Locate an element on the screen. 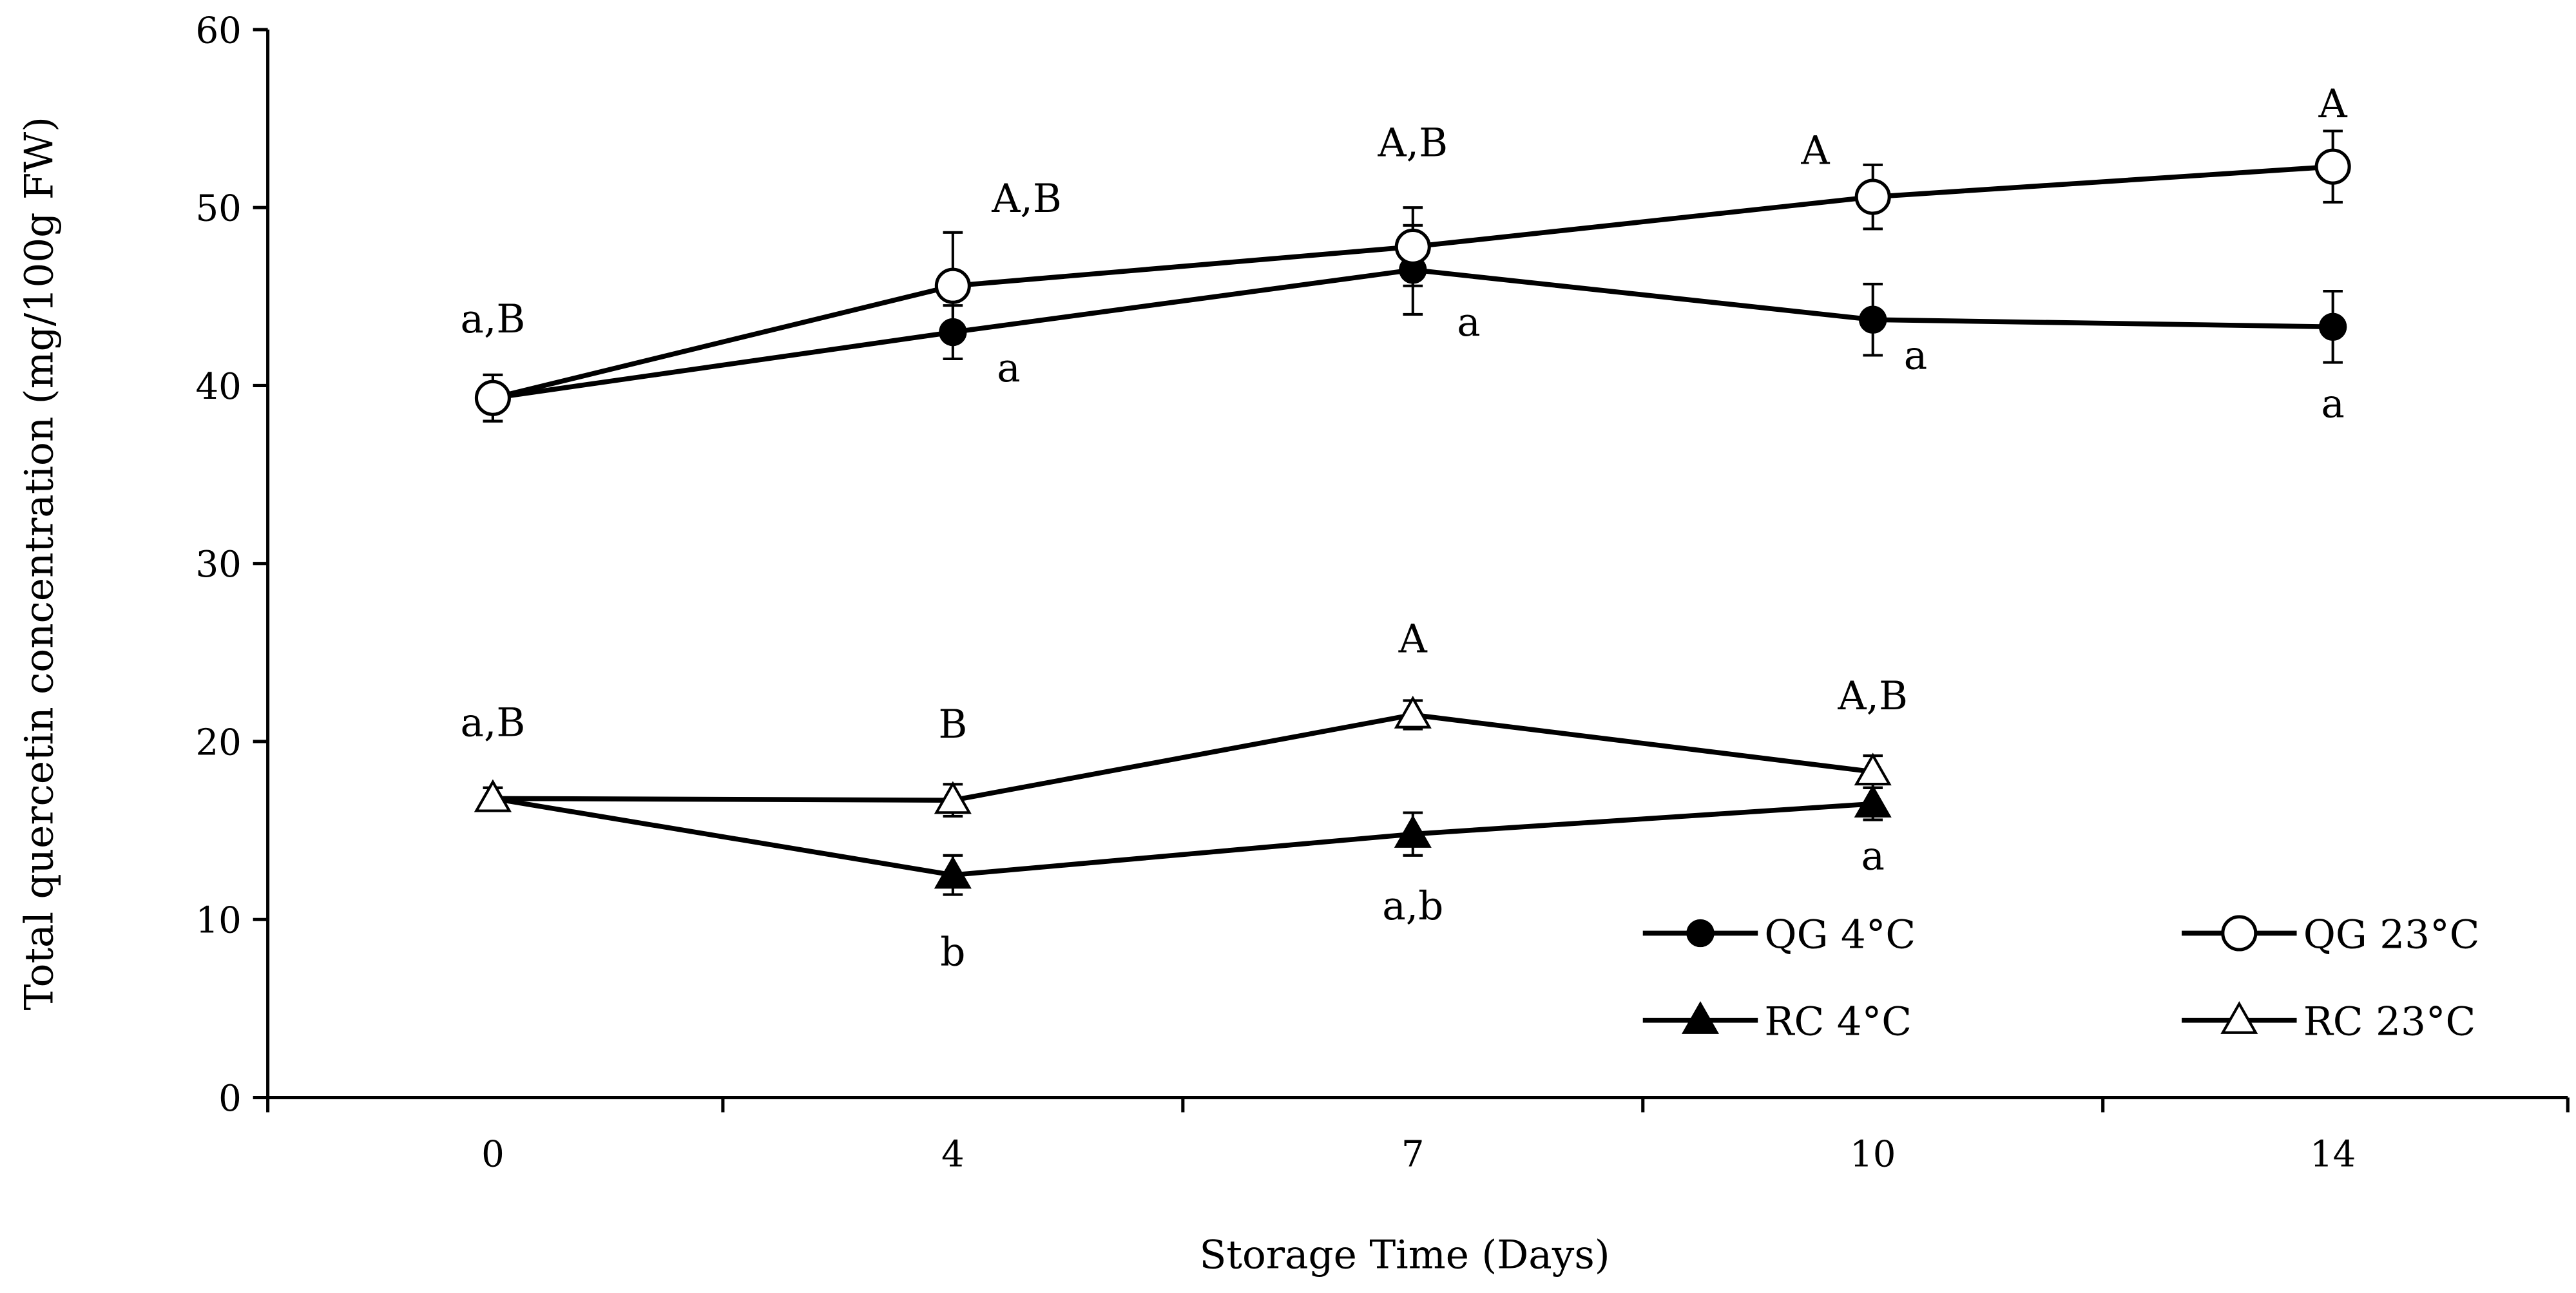 This screenshot has height=1293, width=2576. x-tick-label: 4 is located at coordinates (953, 1155).